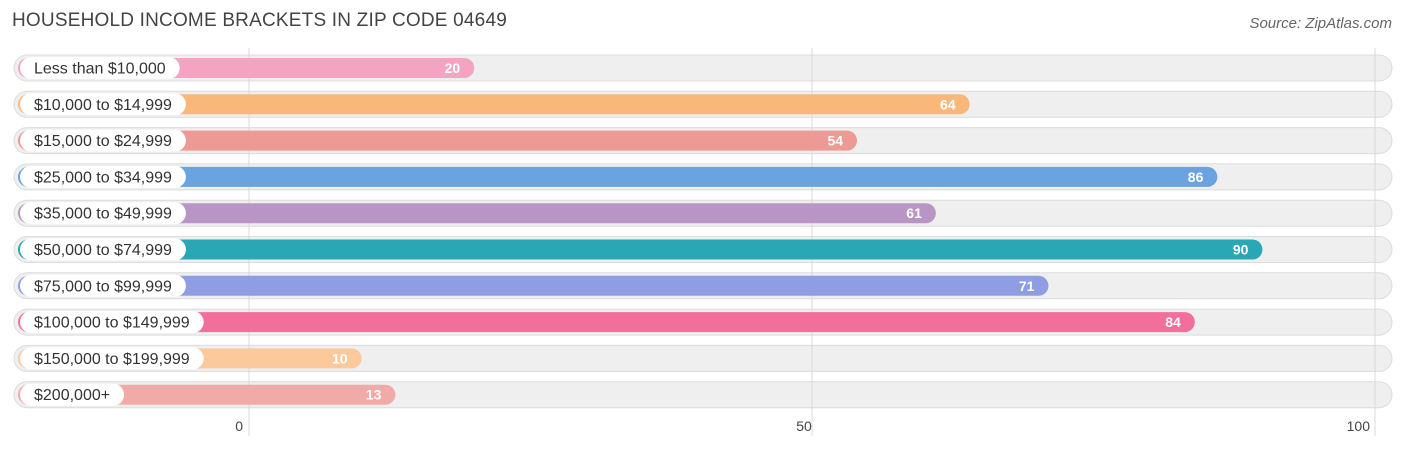  What do you see at coordinates (948, 104) in the screenshot?
I see `value-label: 64` at bounding box center [948, 104].